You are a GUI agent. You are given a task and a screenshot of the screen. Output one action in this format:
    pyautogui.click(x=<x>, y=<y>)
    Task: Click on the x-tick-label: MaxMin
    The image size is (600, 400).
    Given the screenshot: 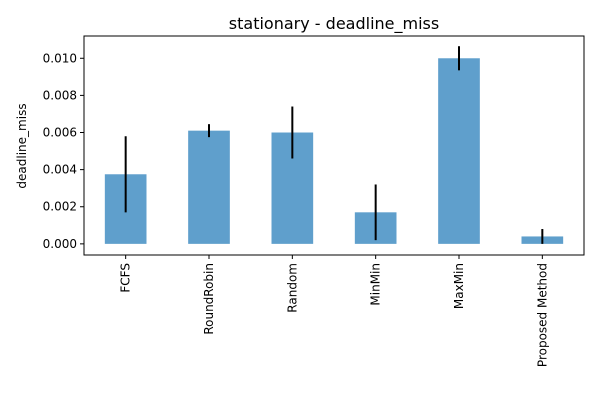 What is the action you would take?
    pyautogui.click(x=459, y=286)
    